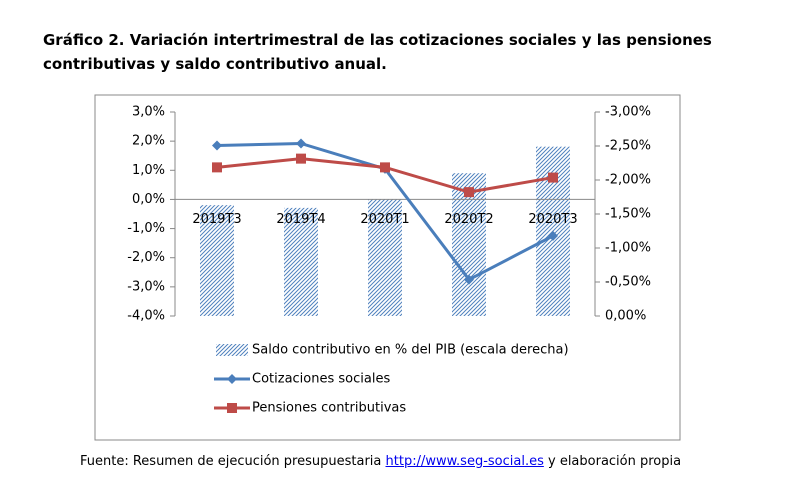 Image resolution: width=785 pixels, height=487 pixels. What do you see at coordinates (628, 180) in the screenshot?
I see `y2-tick-label: -2,00%` at bounding box center [628, 180].